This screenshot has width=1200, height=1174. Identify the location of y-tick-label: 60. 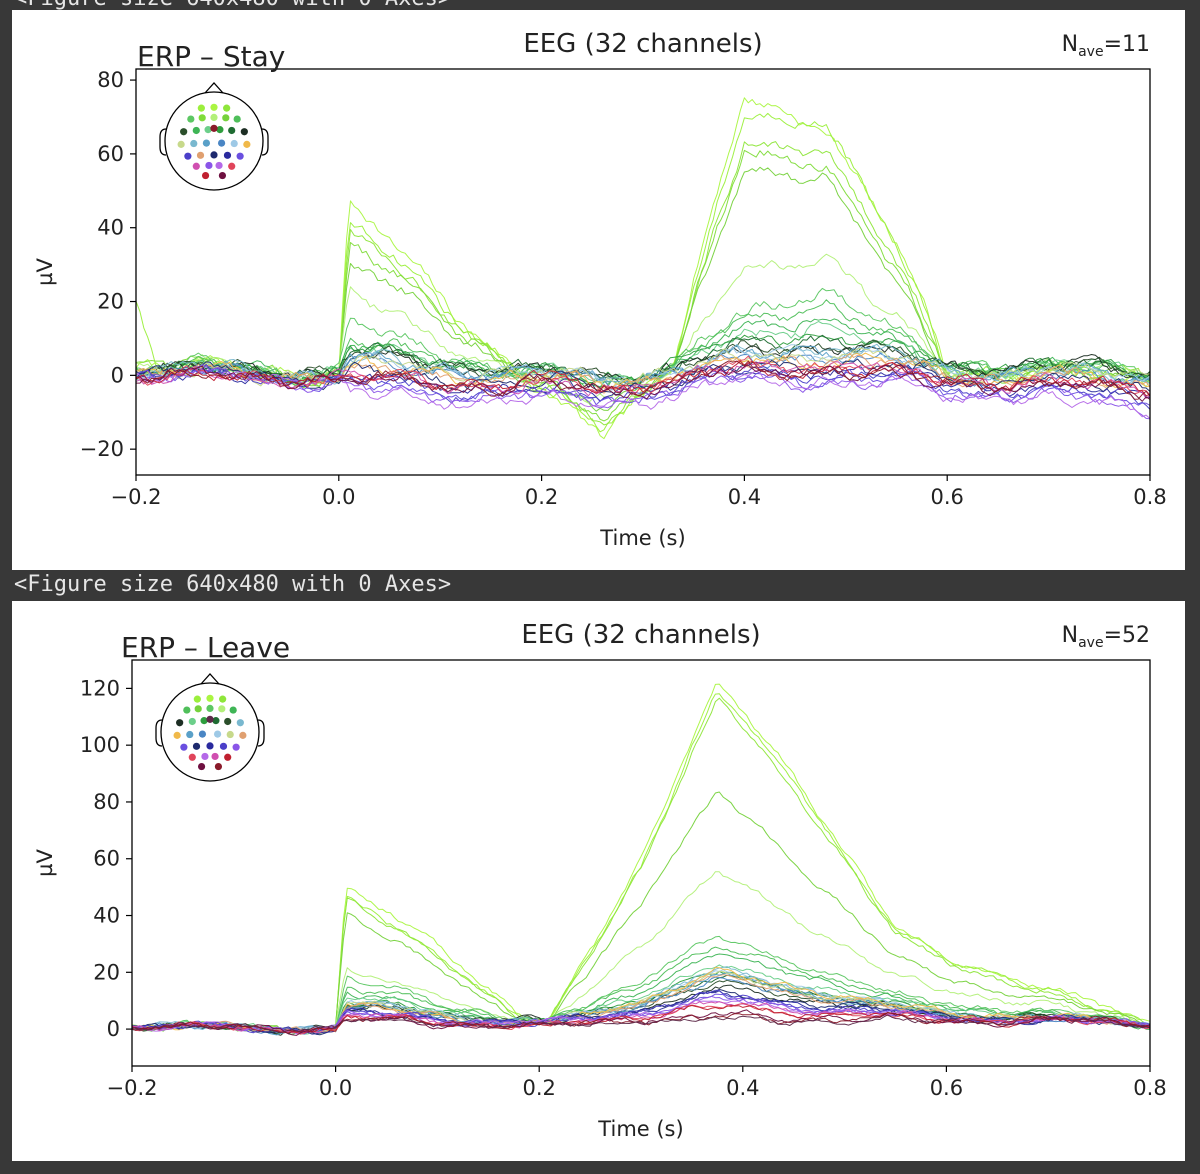
(110, 154).